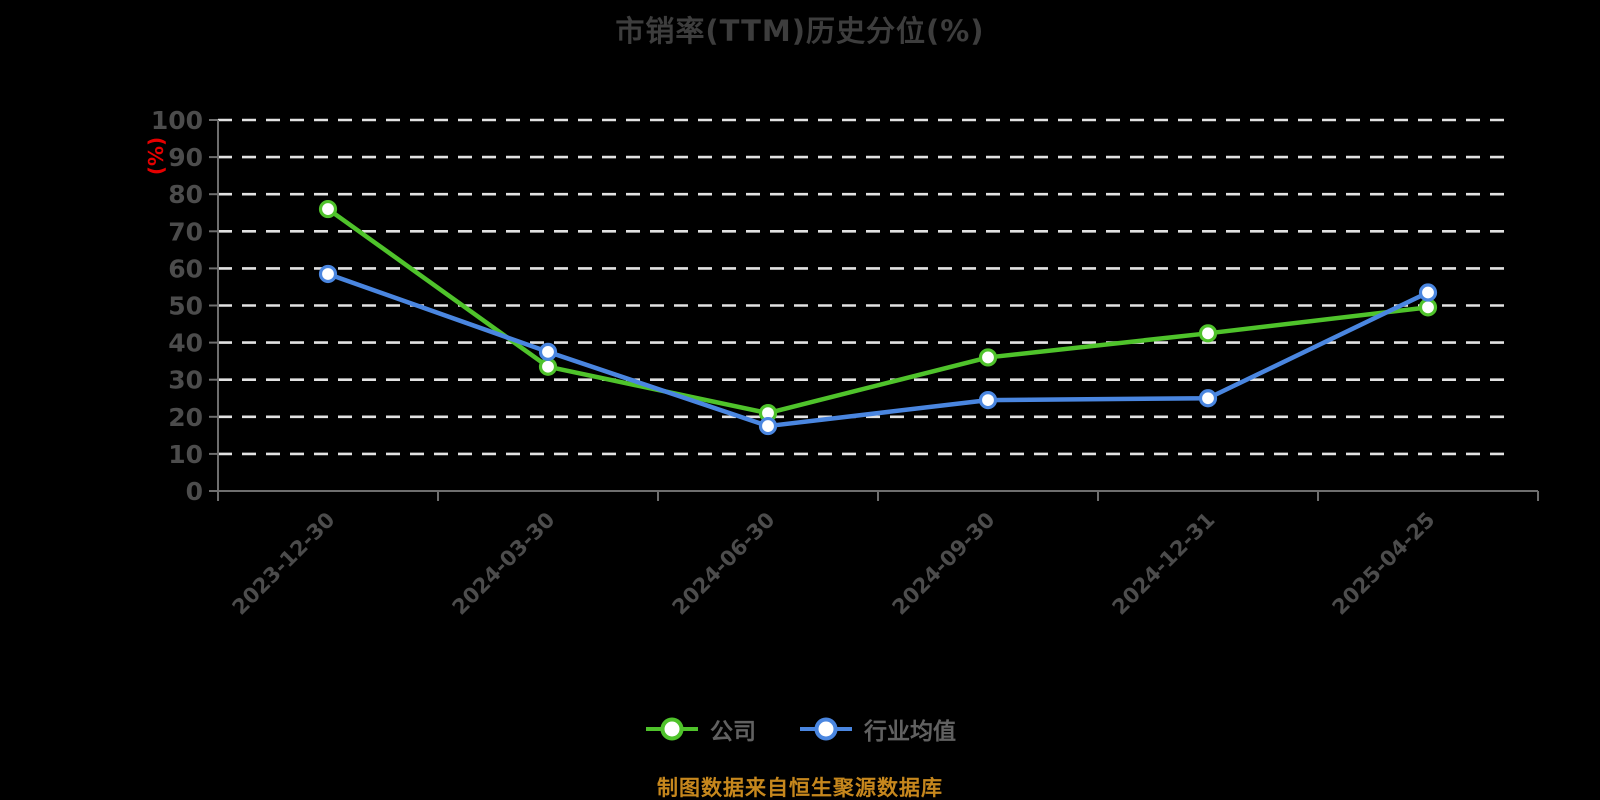 This screenshot has height=800, width=1600. Describe the element at coordinates (672, 729) in the screenshot. I see `company-series-marker-icon` at that location.